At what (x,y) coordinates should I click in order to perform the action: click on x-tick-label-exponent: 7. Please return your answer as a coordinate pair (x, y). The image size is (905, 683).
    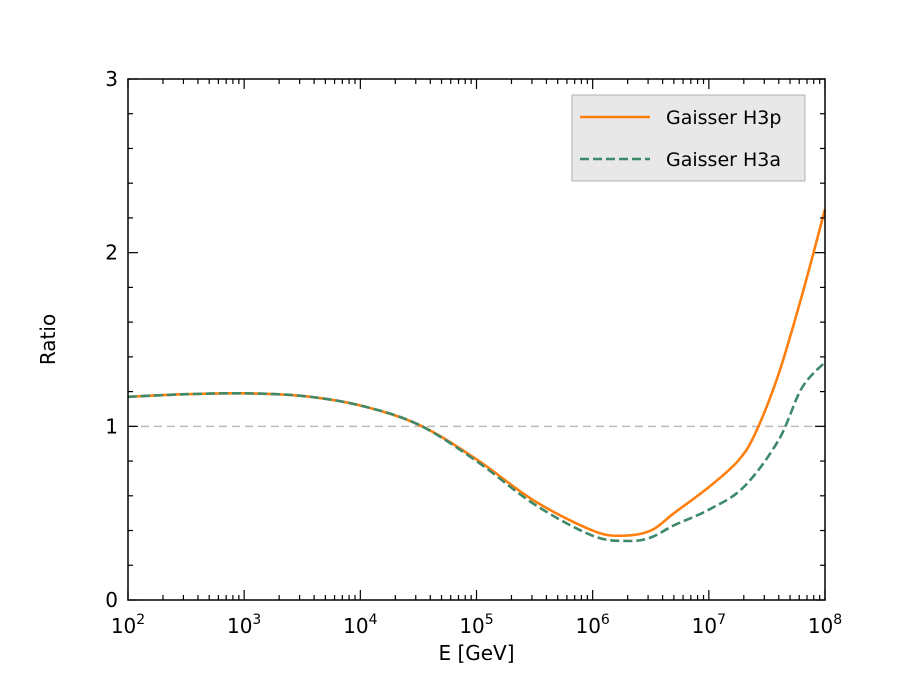
    Looking at the image, I should click on (721, 620).